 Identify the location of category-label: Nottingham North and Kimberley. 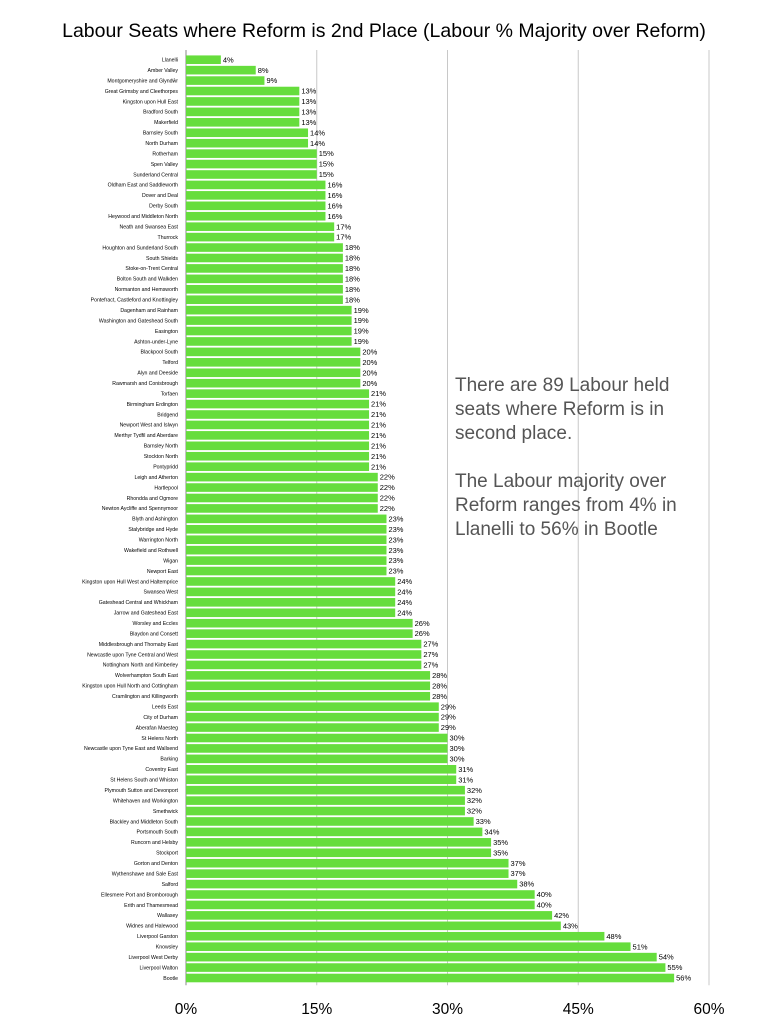
(141, 666).